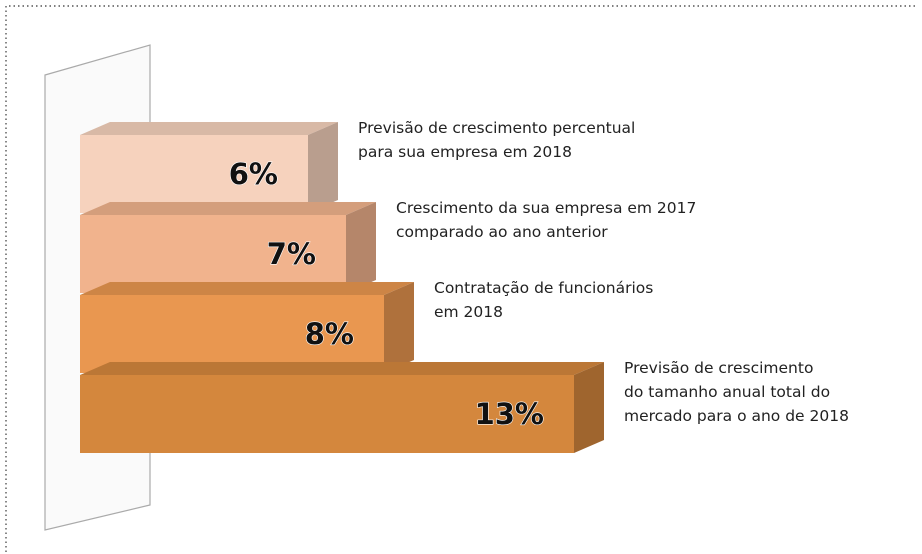  What do you see at coordinates (465, 152) in the screenshot?
I see `category-label: para sua empresa em 2018` at bounding box center [465, 152].